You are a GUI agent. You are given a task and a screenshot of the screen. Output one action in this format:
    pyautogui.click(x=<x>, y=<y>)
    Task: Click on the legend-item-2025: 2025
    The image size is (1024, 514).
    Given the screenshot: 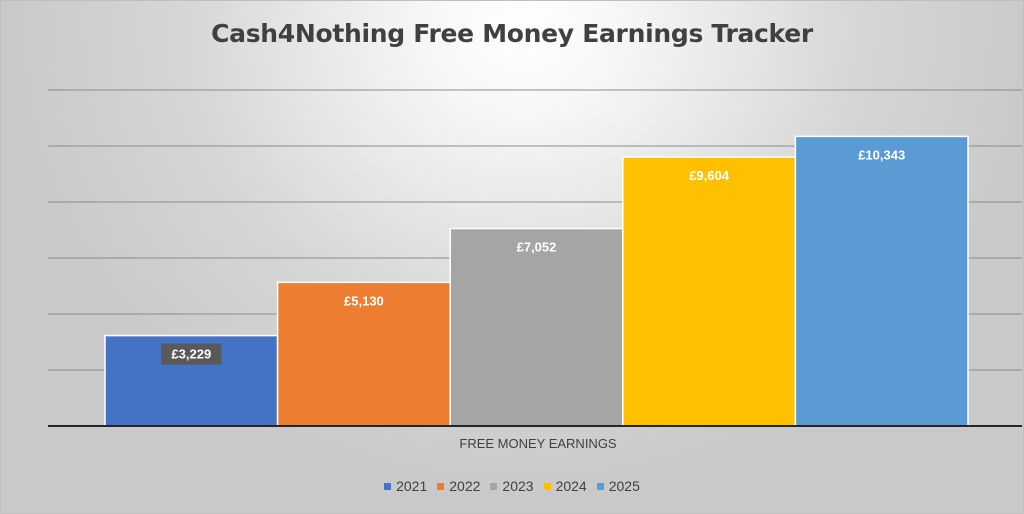 What is the action you would take?
    pyautogui.click(x=618, y=486)
    